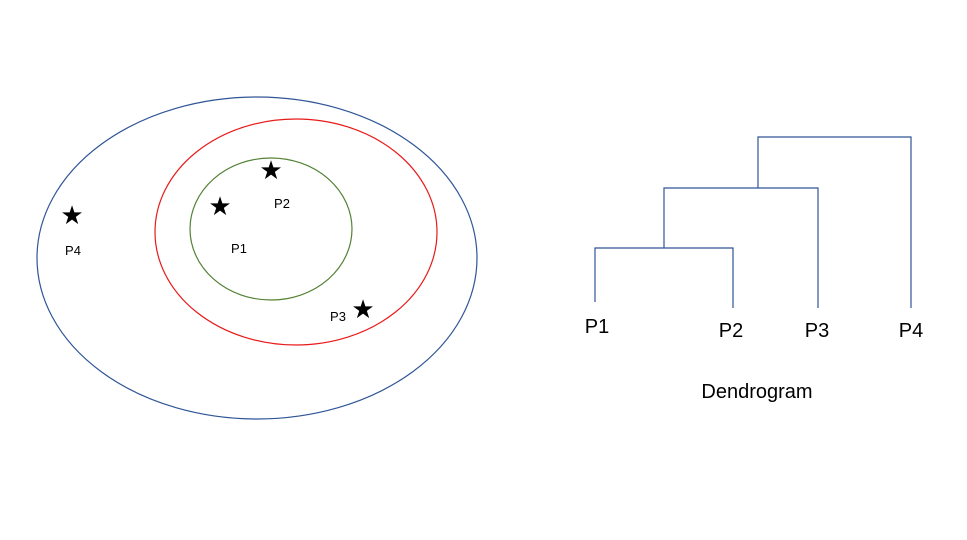 This screenshot has height=540, width=967. What do you see at coordinates (664, 277) in the screenshot?
I see `dendrogram-branch-p1-p2` at bounding box center [664, 277].